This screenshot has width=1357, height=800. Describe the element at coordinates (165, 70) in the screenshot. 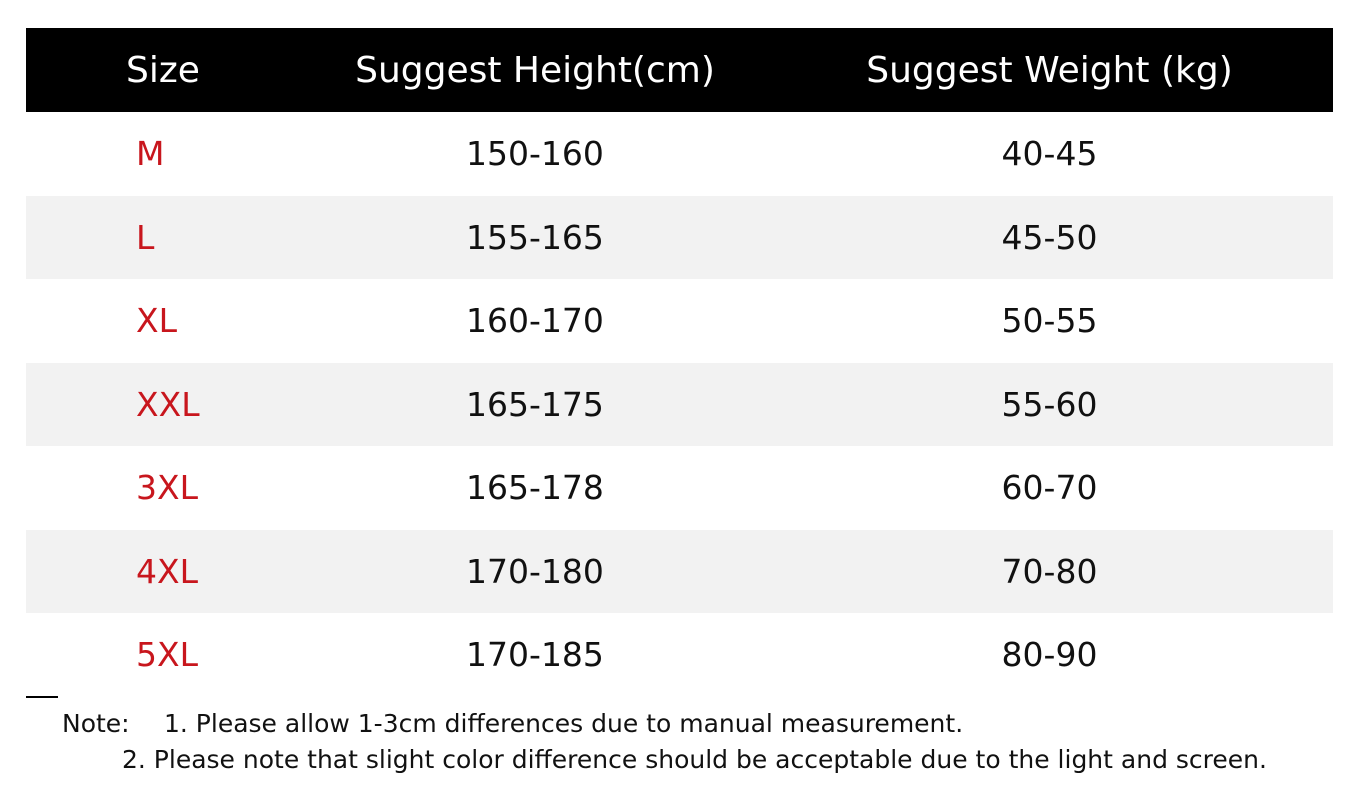

I see `header-size: Size` at that location.